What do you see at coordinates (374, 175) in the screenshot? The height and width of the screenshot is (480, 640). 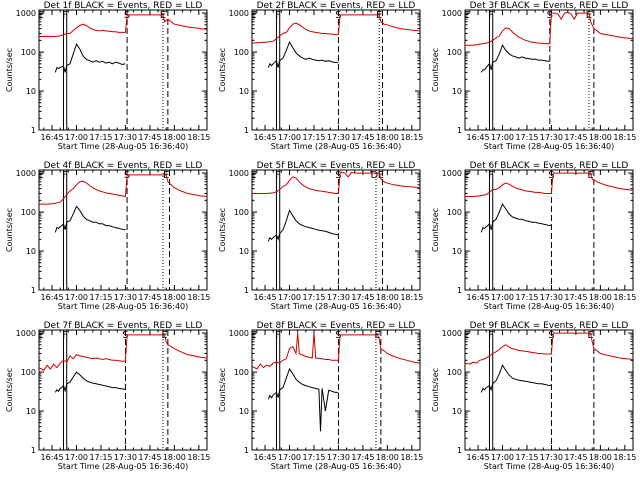 I see `event-marker: D` at bounding box center [374, 175].